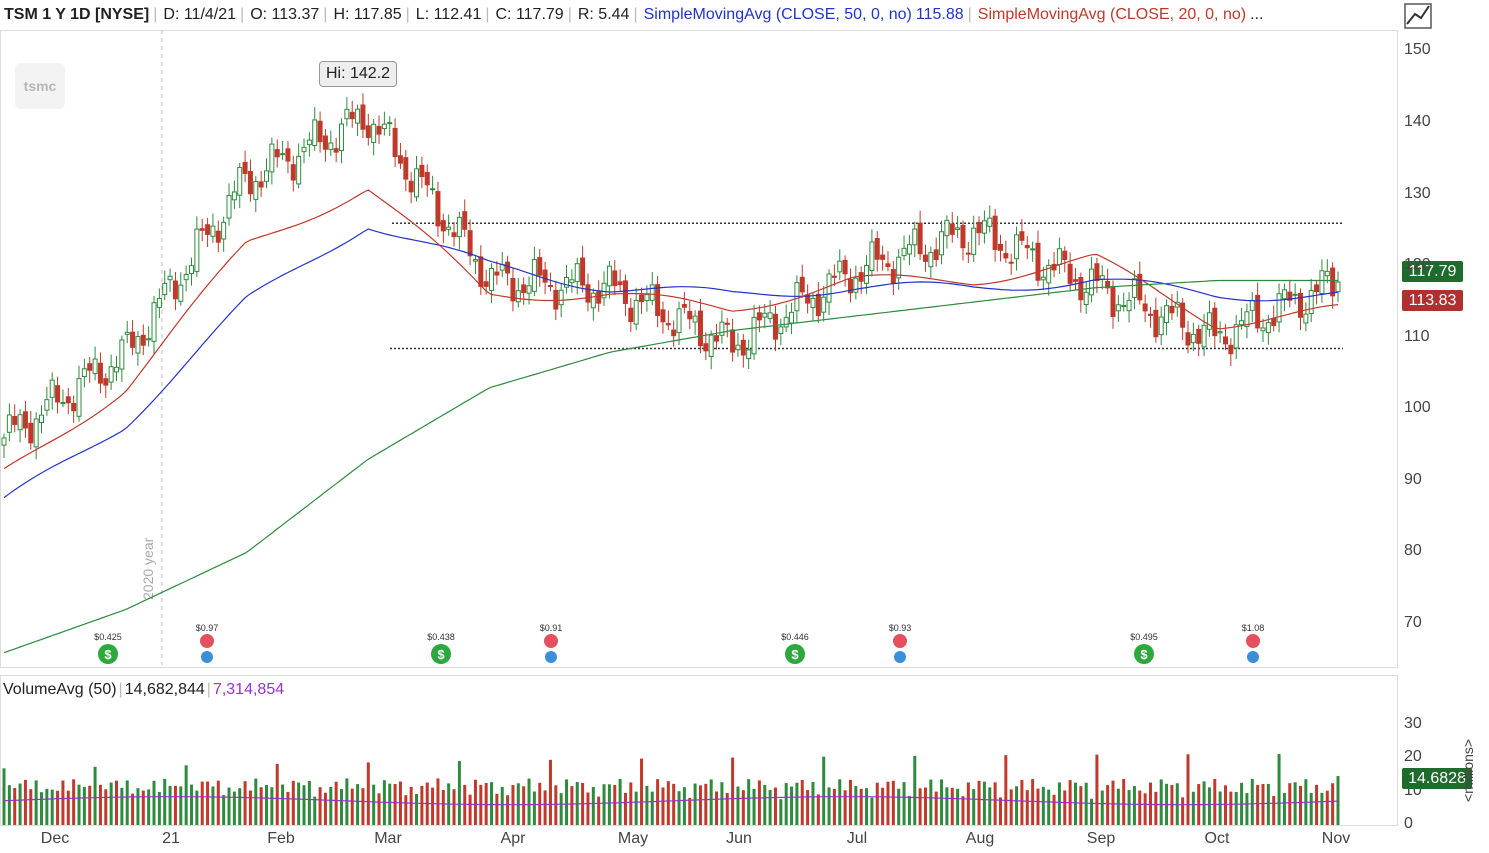  What do you see at coordinates (60, 689) in the screenshot?
I see `volume-avg-label: VolumeAvg (50)` at bounding box center [60, 689].